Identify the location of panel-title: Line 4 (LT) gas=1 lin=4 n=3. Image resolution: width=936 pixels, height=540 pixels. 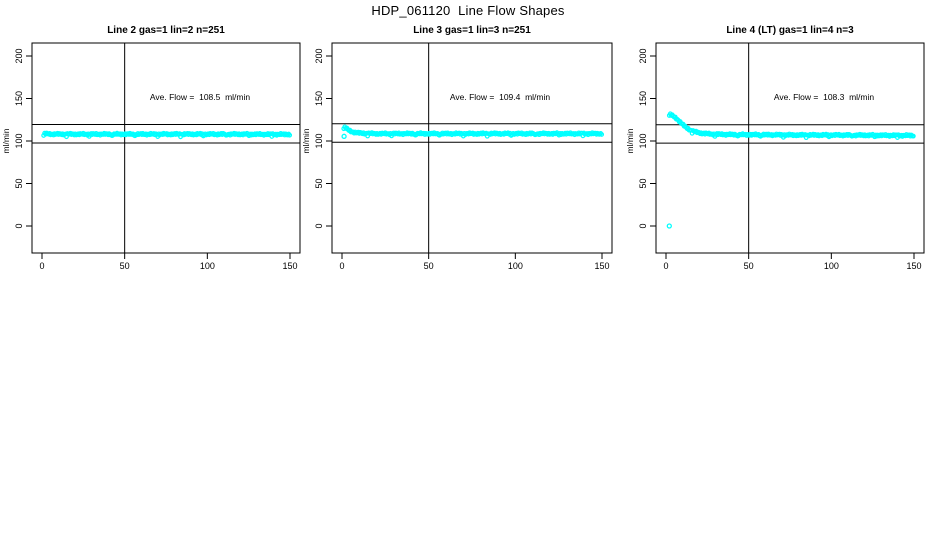
(790, 30).